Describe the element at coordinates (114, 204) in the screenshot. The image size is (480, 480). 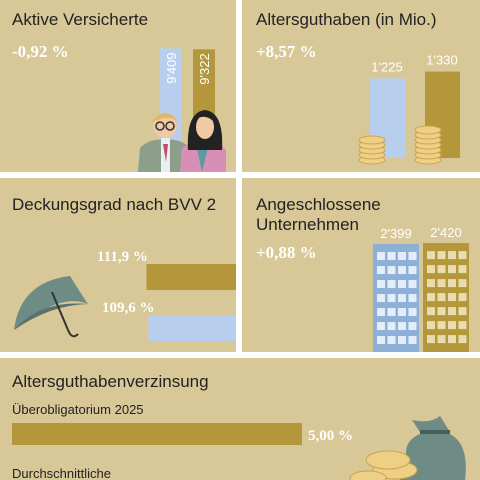
I see `panel-title: Deckungsgrad nach BVV 2` at that location.